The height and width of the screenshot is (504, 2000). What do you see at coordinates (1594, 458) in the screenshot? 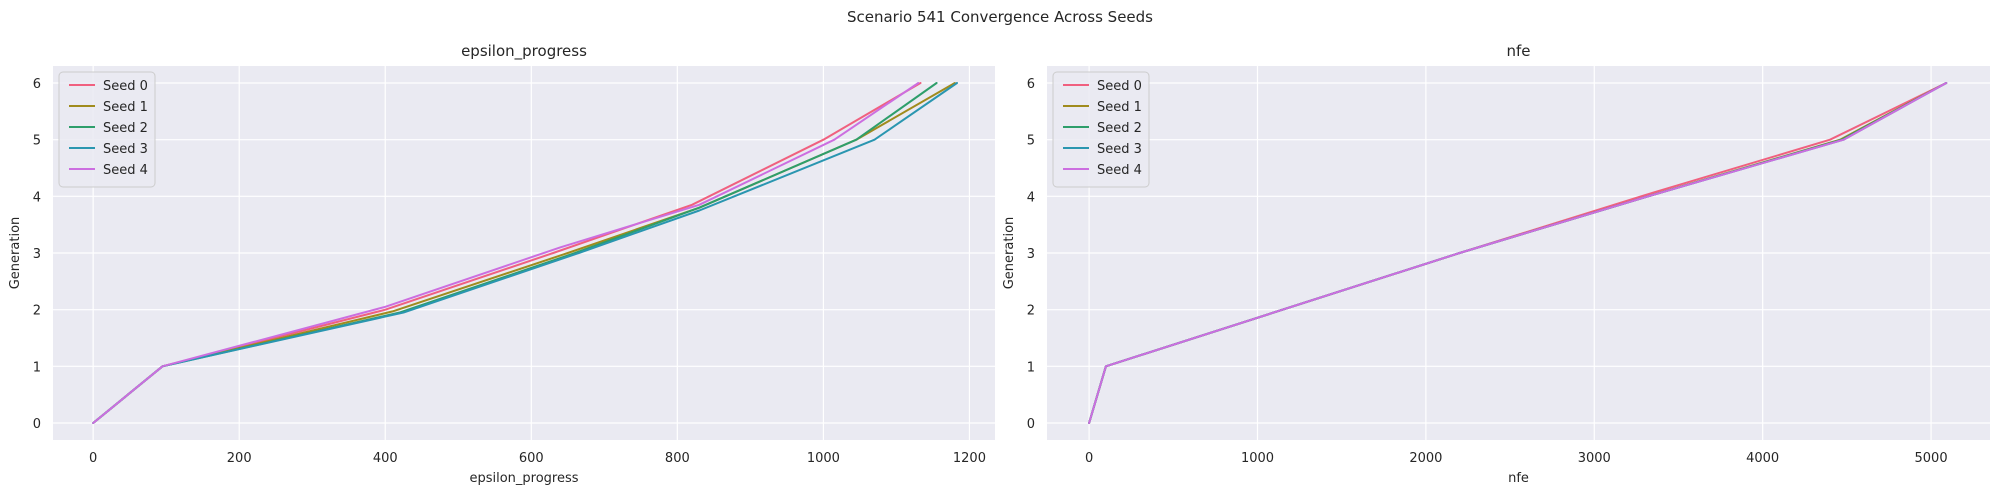
I see `x-tick-label: 3000` at bounding box center [1594, 458].